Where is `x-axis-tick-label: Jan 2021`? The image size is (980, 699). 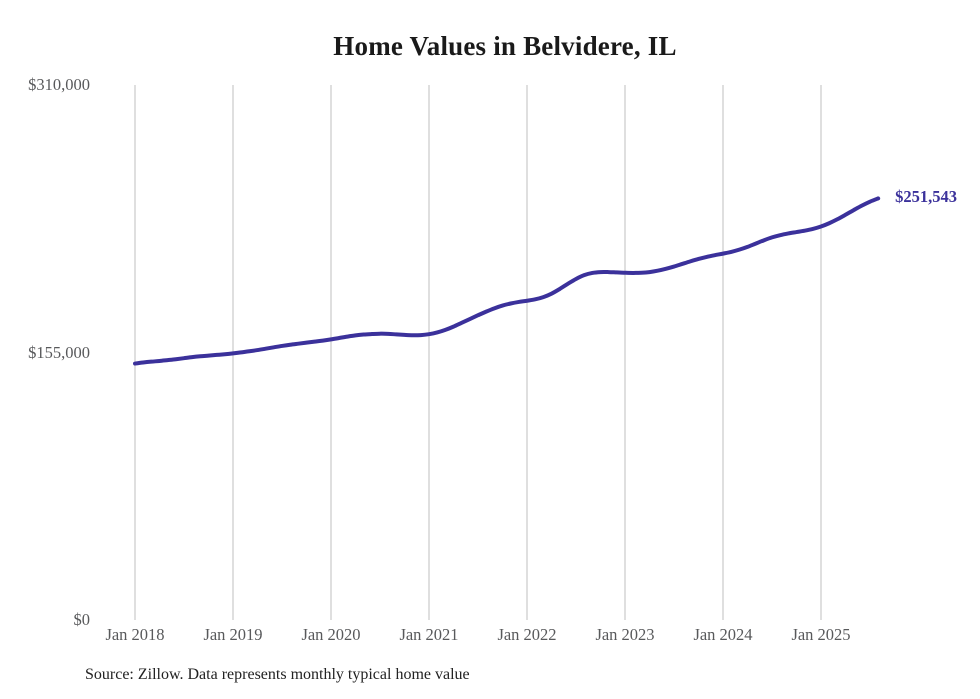
x-axis-tick-label: Jan 2021 is located at coordinates (429, 634).